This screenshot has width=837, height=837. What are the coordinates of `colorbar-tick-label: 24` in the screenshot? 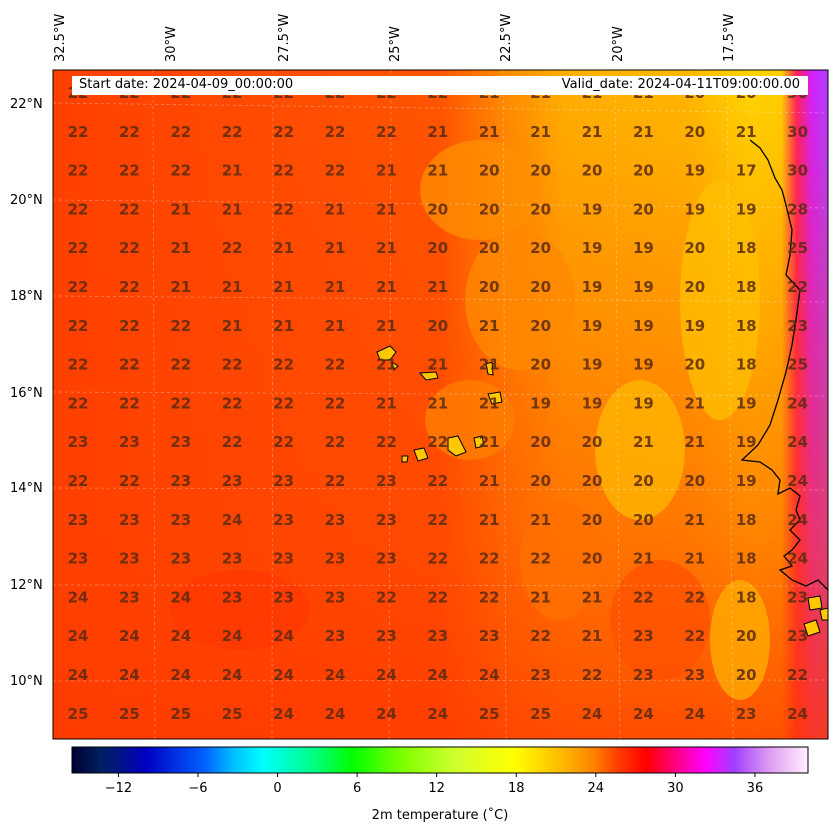 It's located at (596, 788).